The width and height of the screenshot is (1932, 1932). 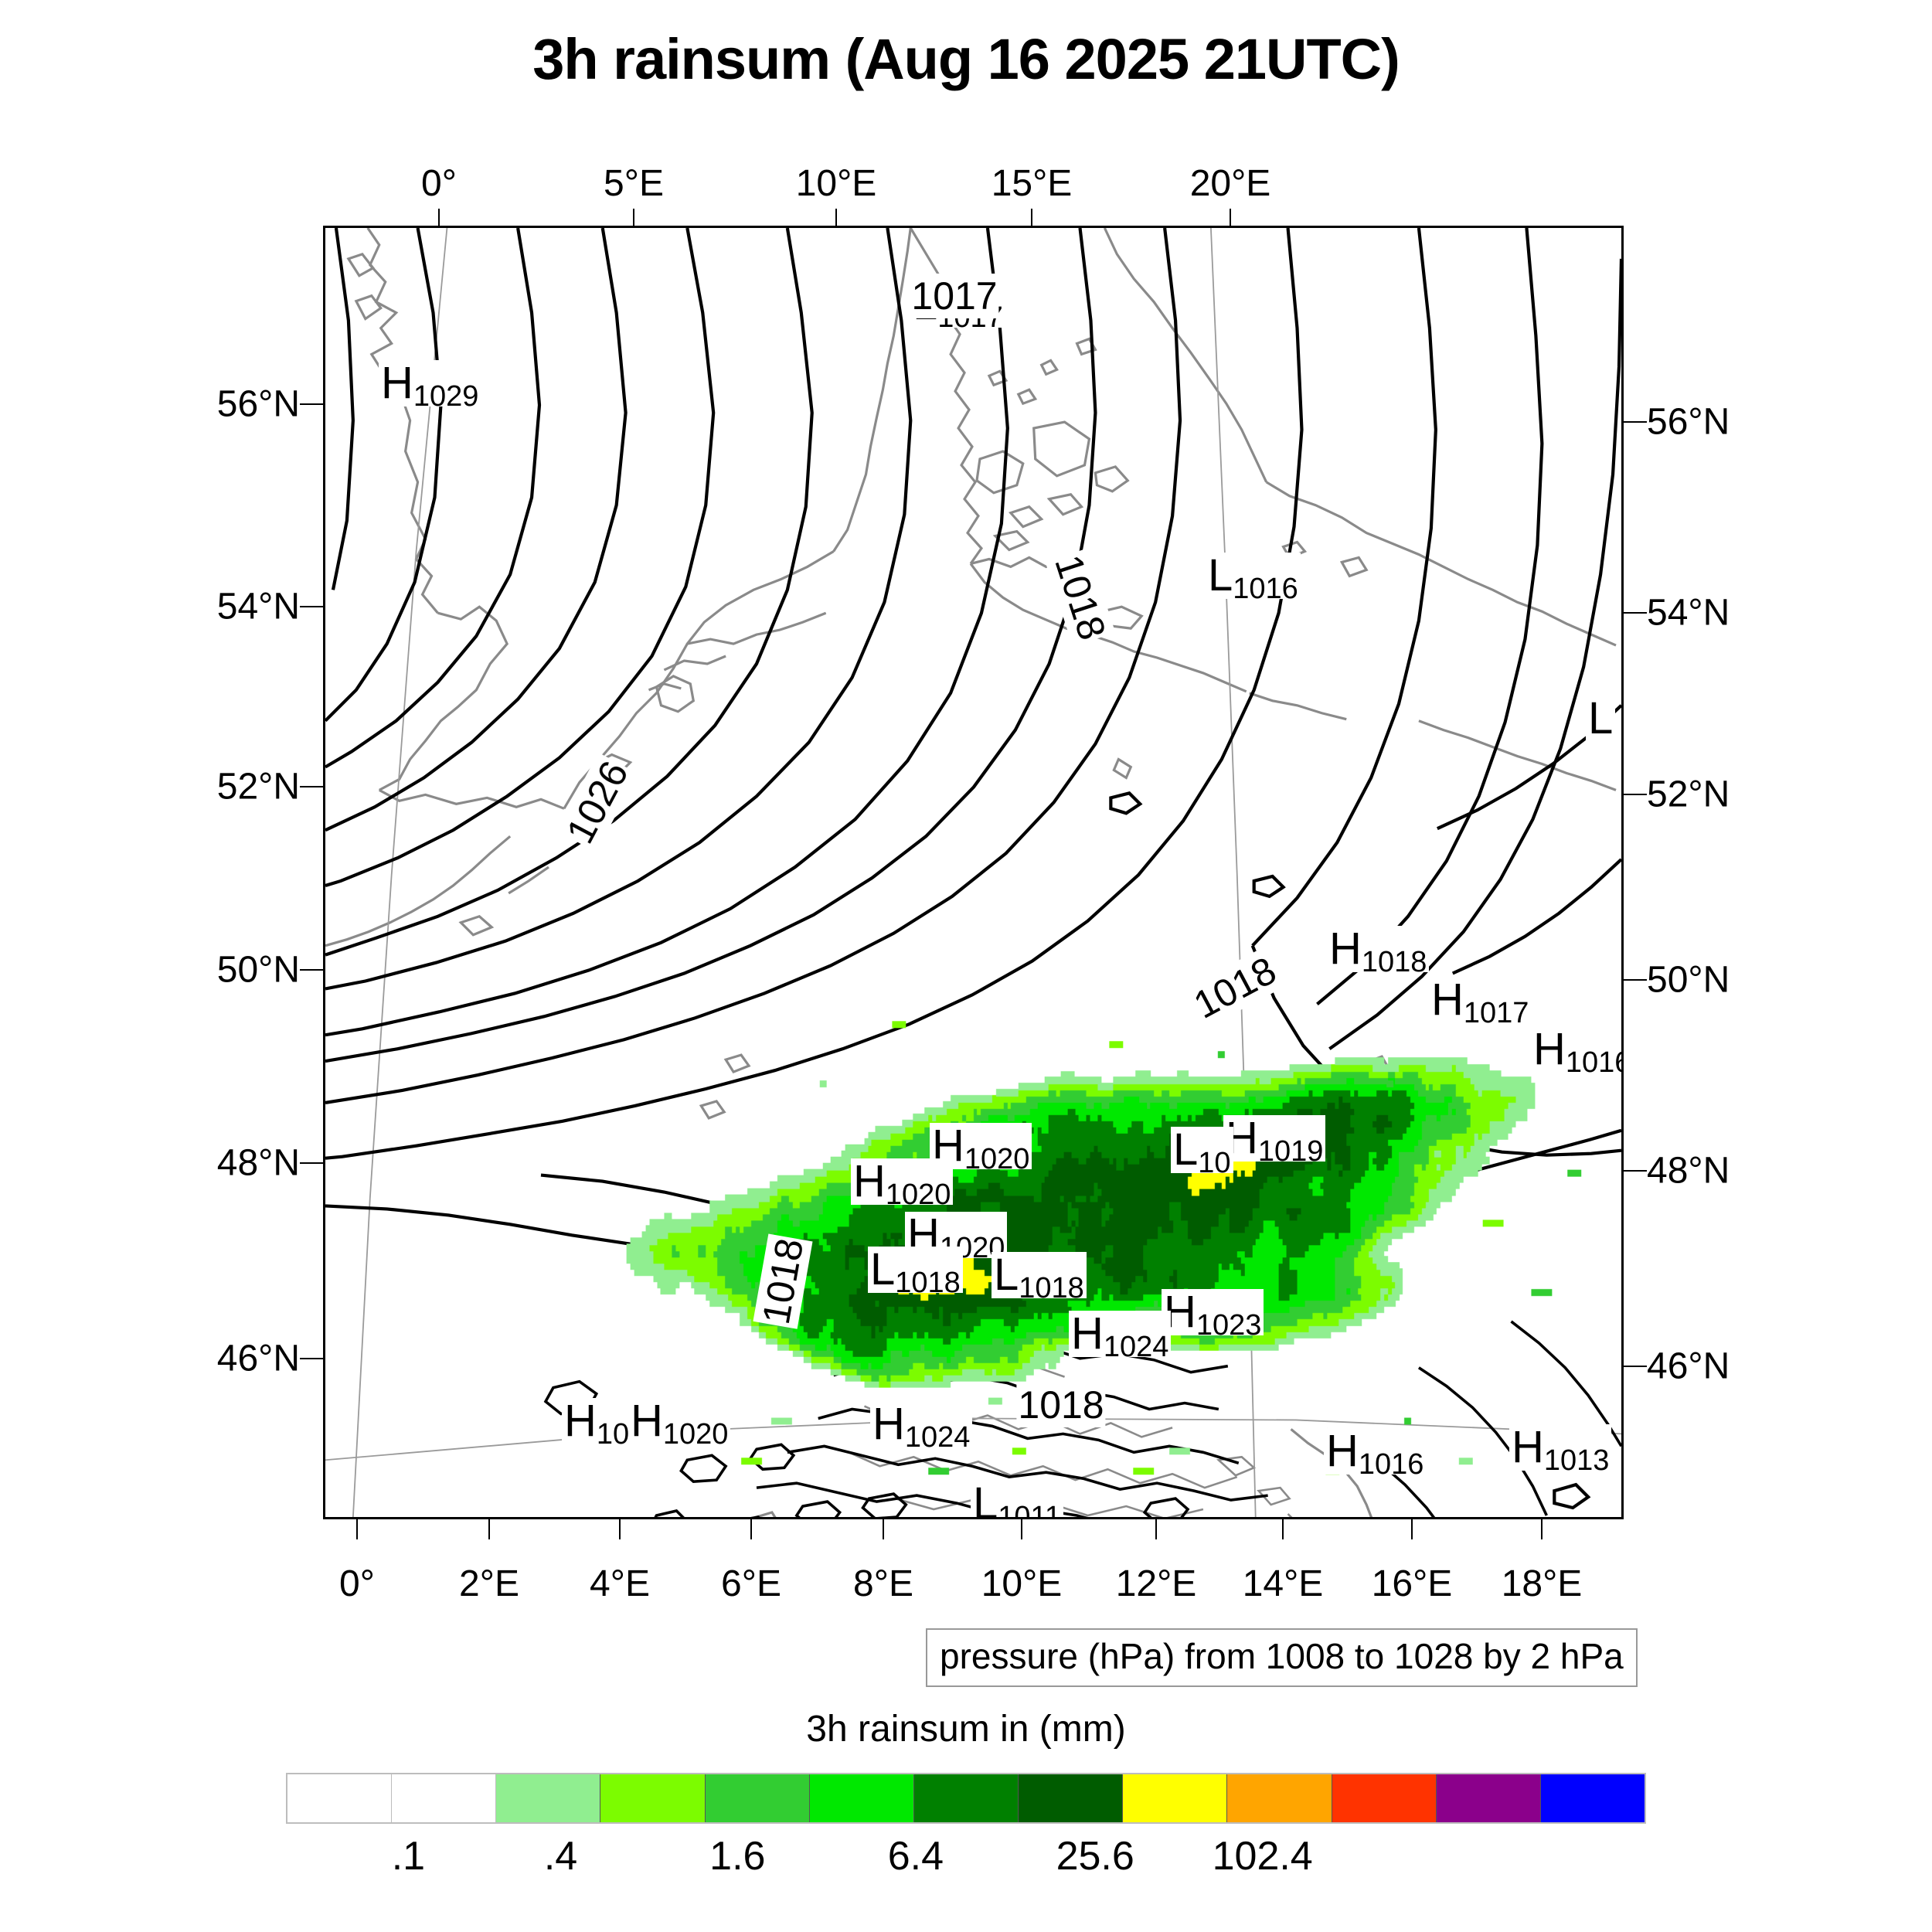 I want to click on pressure-marker-high-20: H1013, so click(x=1561, y=1449).